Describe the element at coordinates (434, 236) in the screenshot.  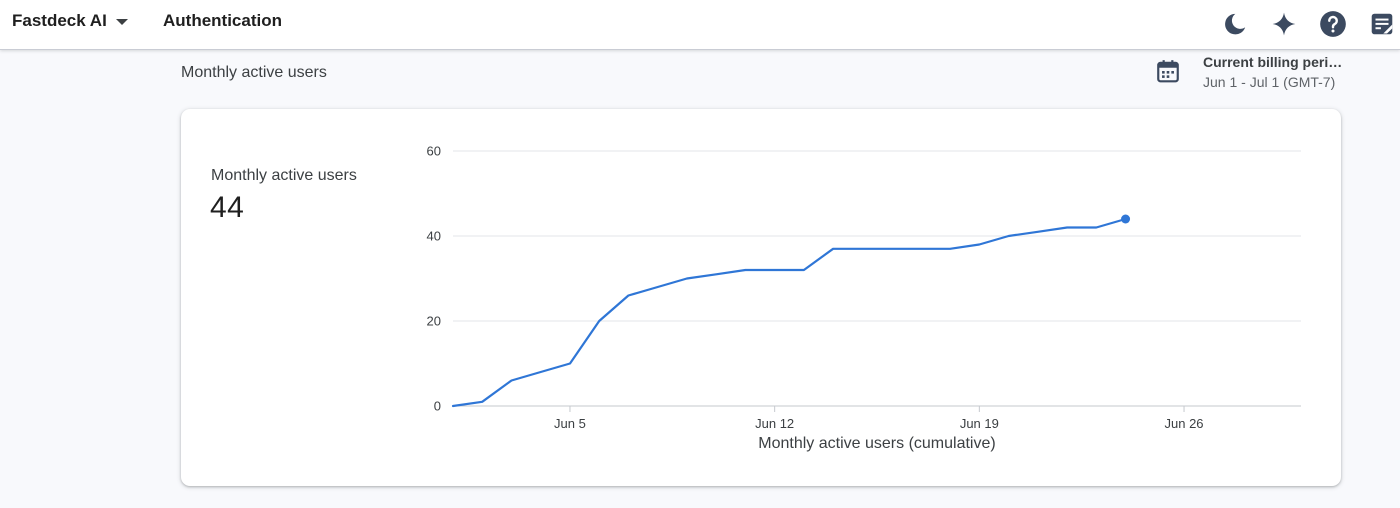
I see `y-tick-label: 40` at that location.